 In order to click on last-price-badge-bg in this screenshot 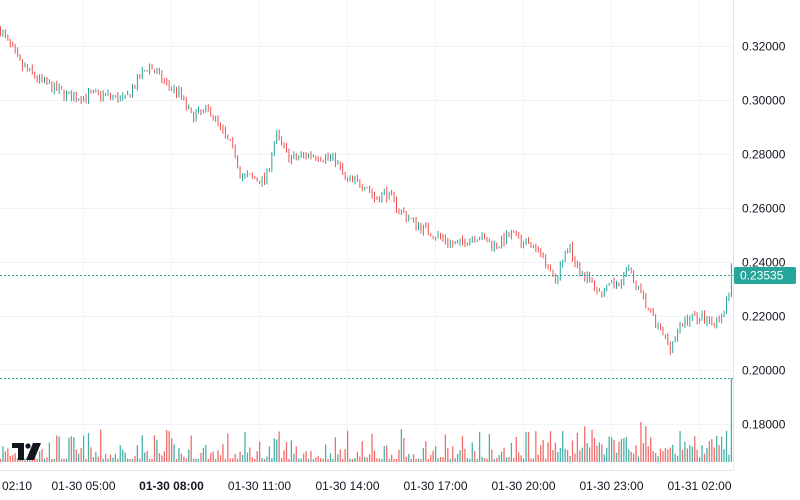, I will do `click(765, 275)`.